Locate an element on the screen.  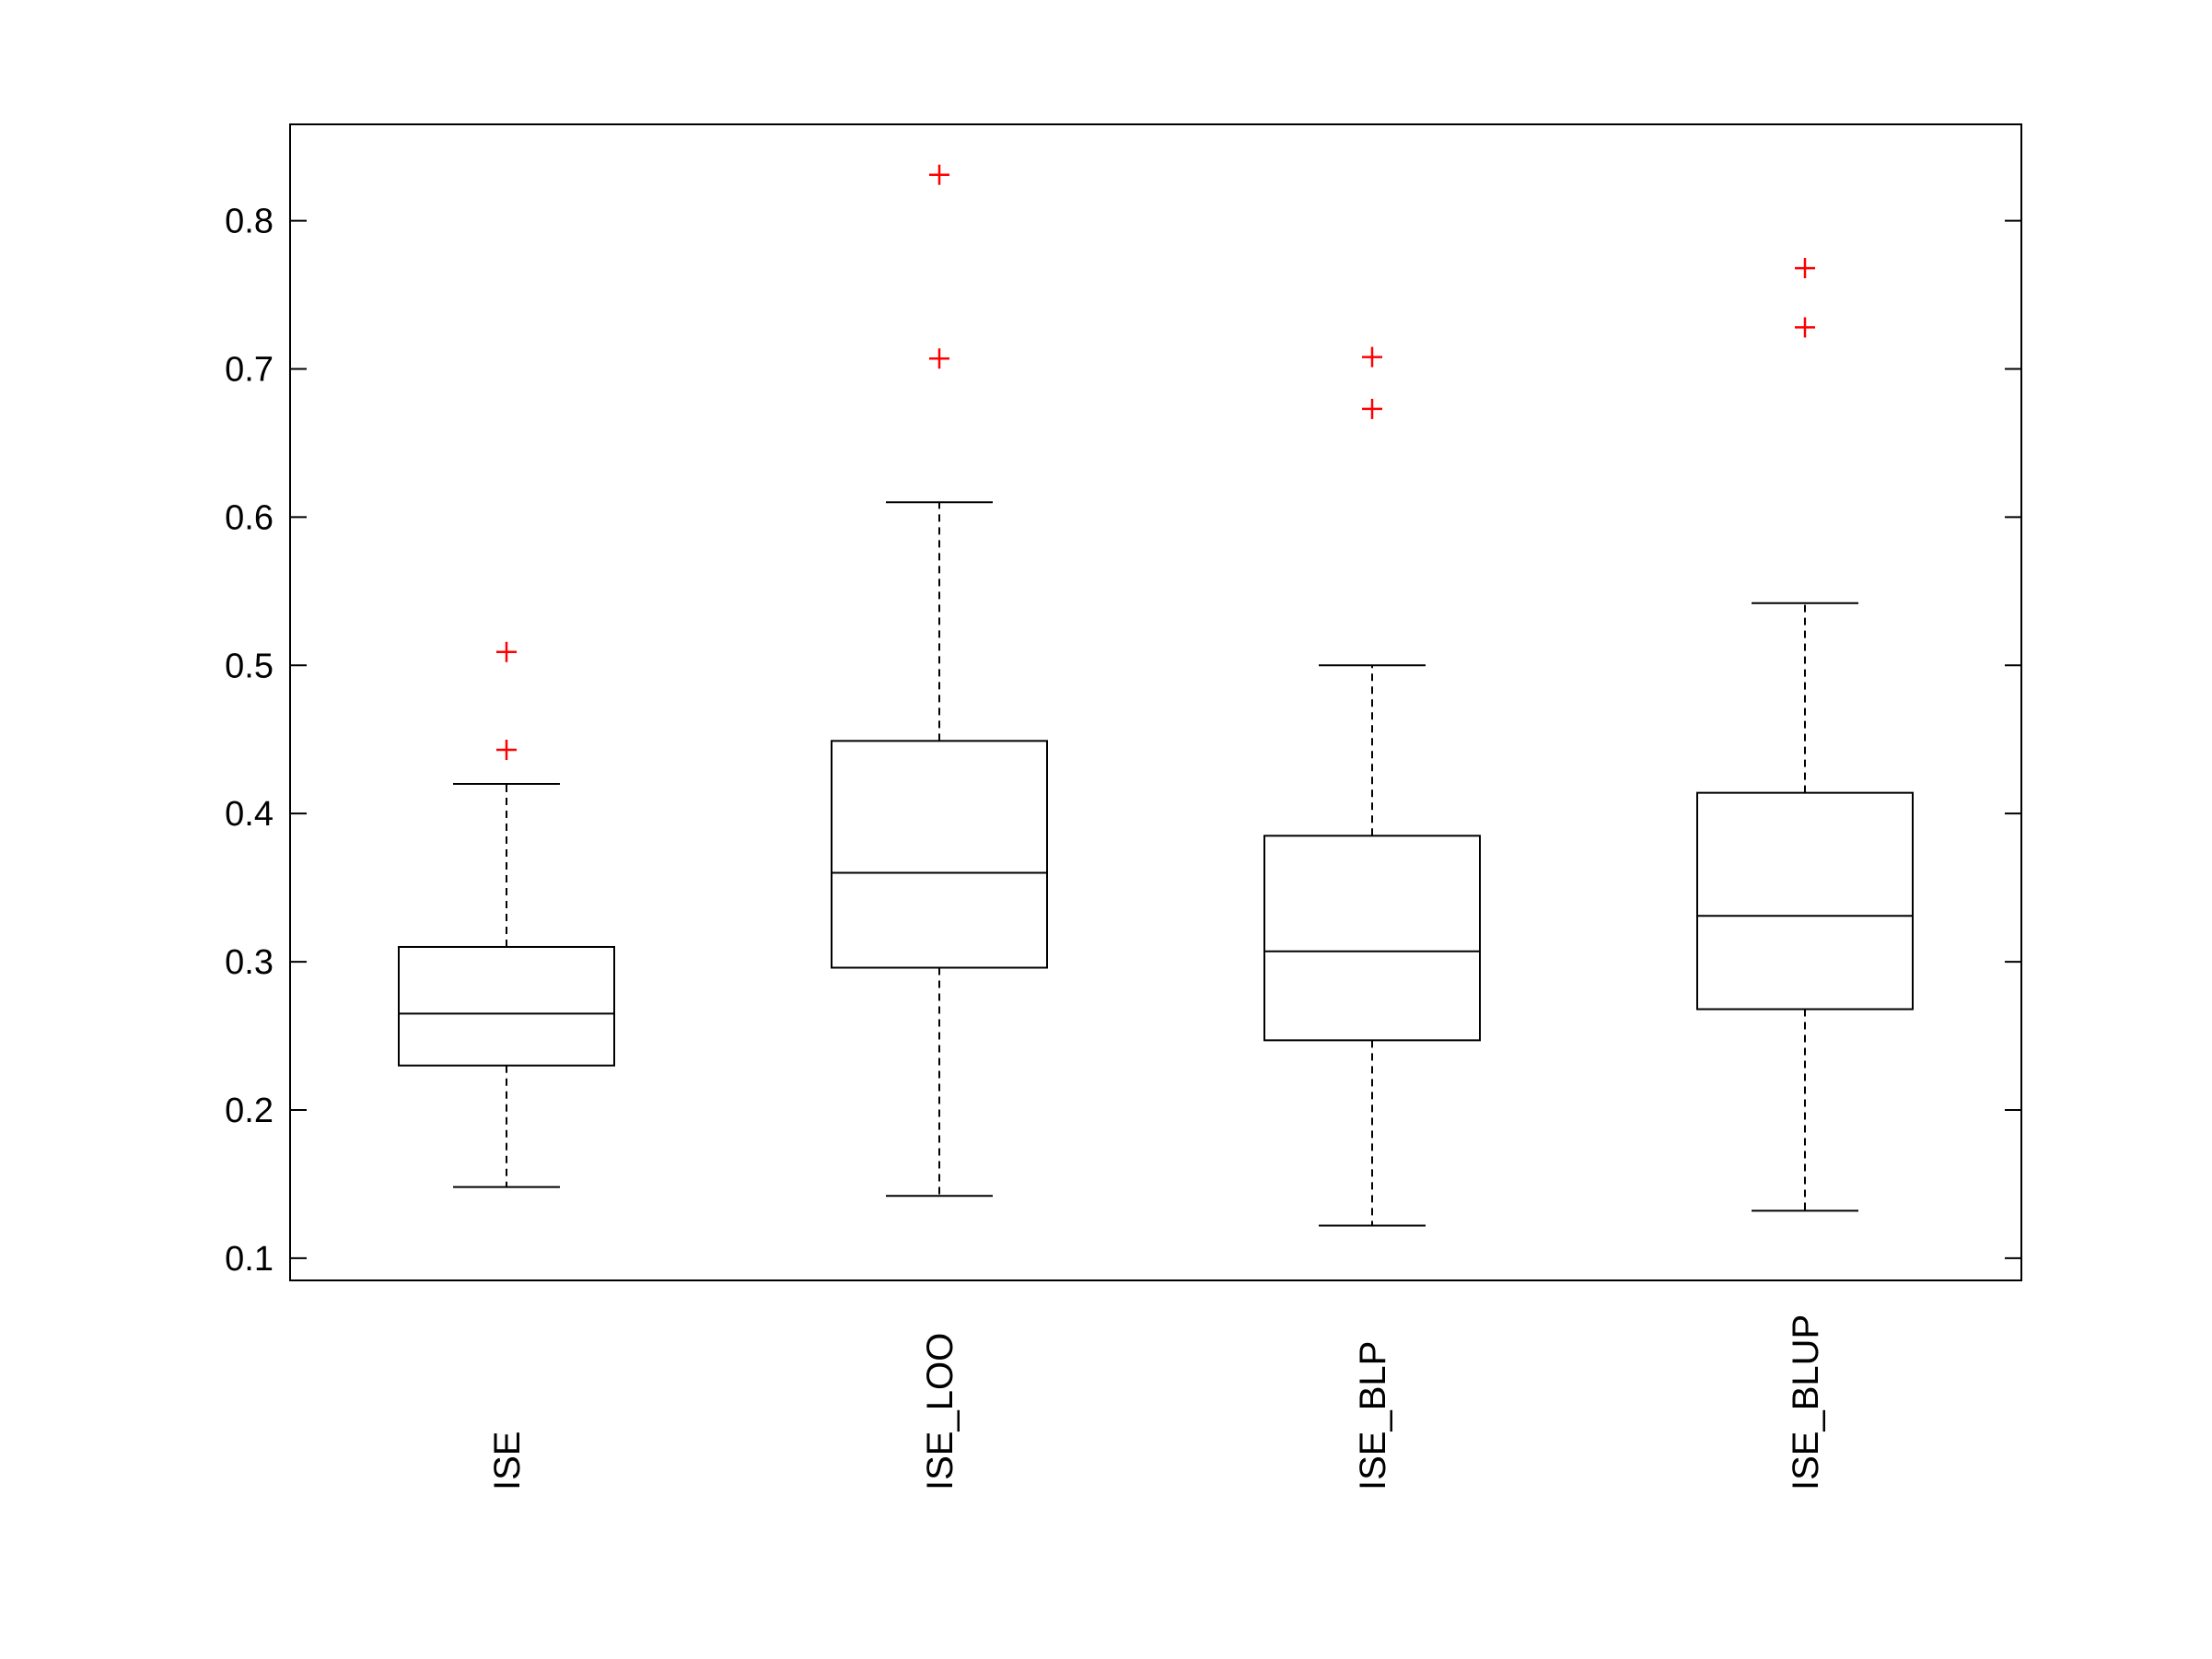
y-tick-label: 0.8 is located at coordinates (250, 222).